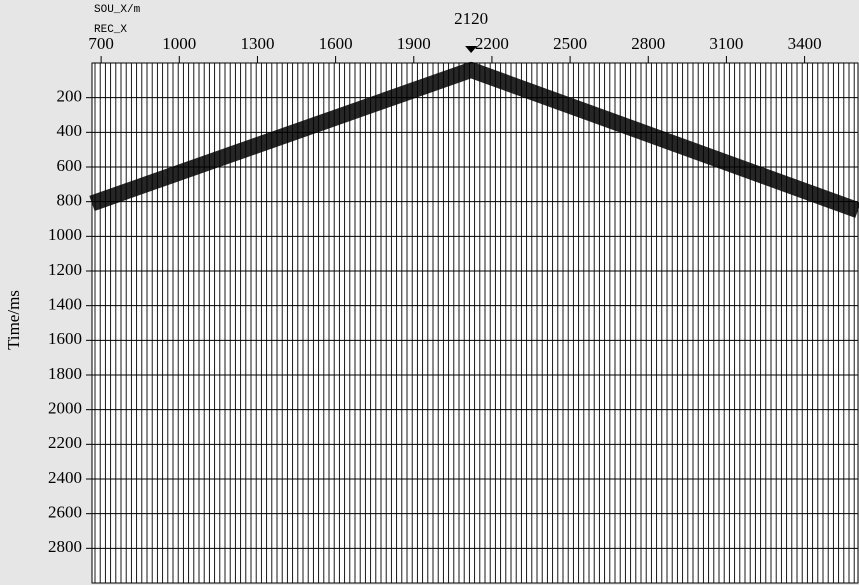  Describe the element at coordinates (336, 43) in the screenshot. I see `x-tick-label: 1600` at that location.